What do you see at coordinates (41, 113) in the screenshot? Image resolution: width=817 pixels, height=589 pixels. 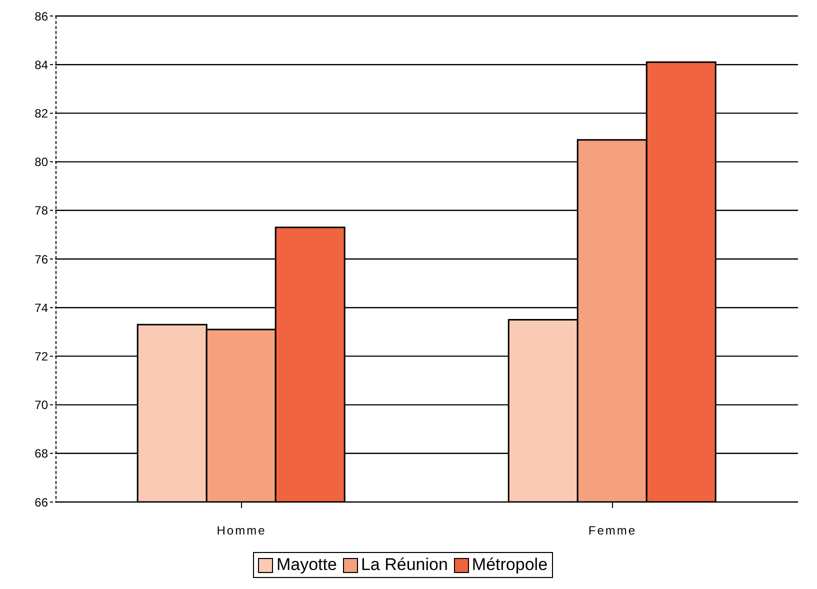 I see `y-tick-label: 82` at bounding box center [41, 113].